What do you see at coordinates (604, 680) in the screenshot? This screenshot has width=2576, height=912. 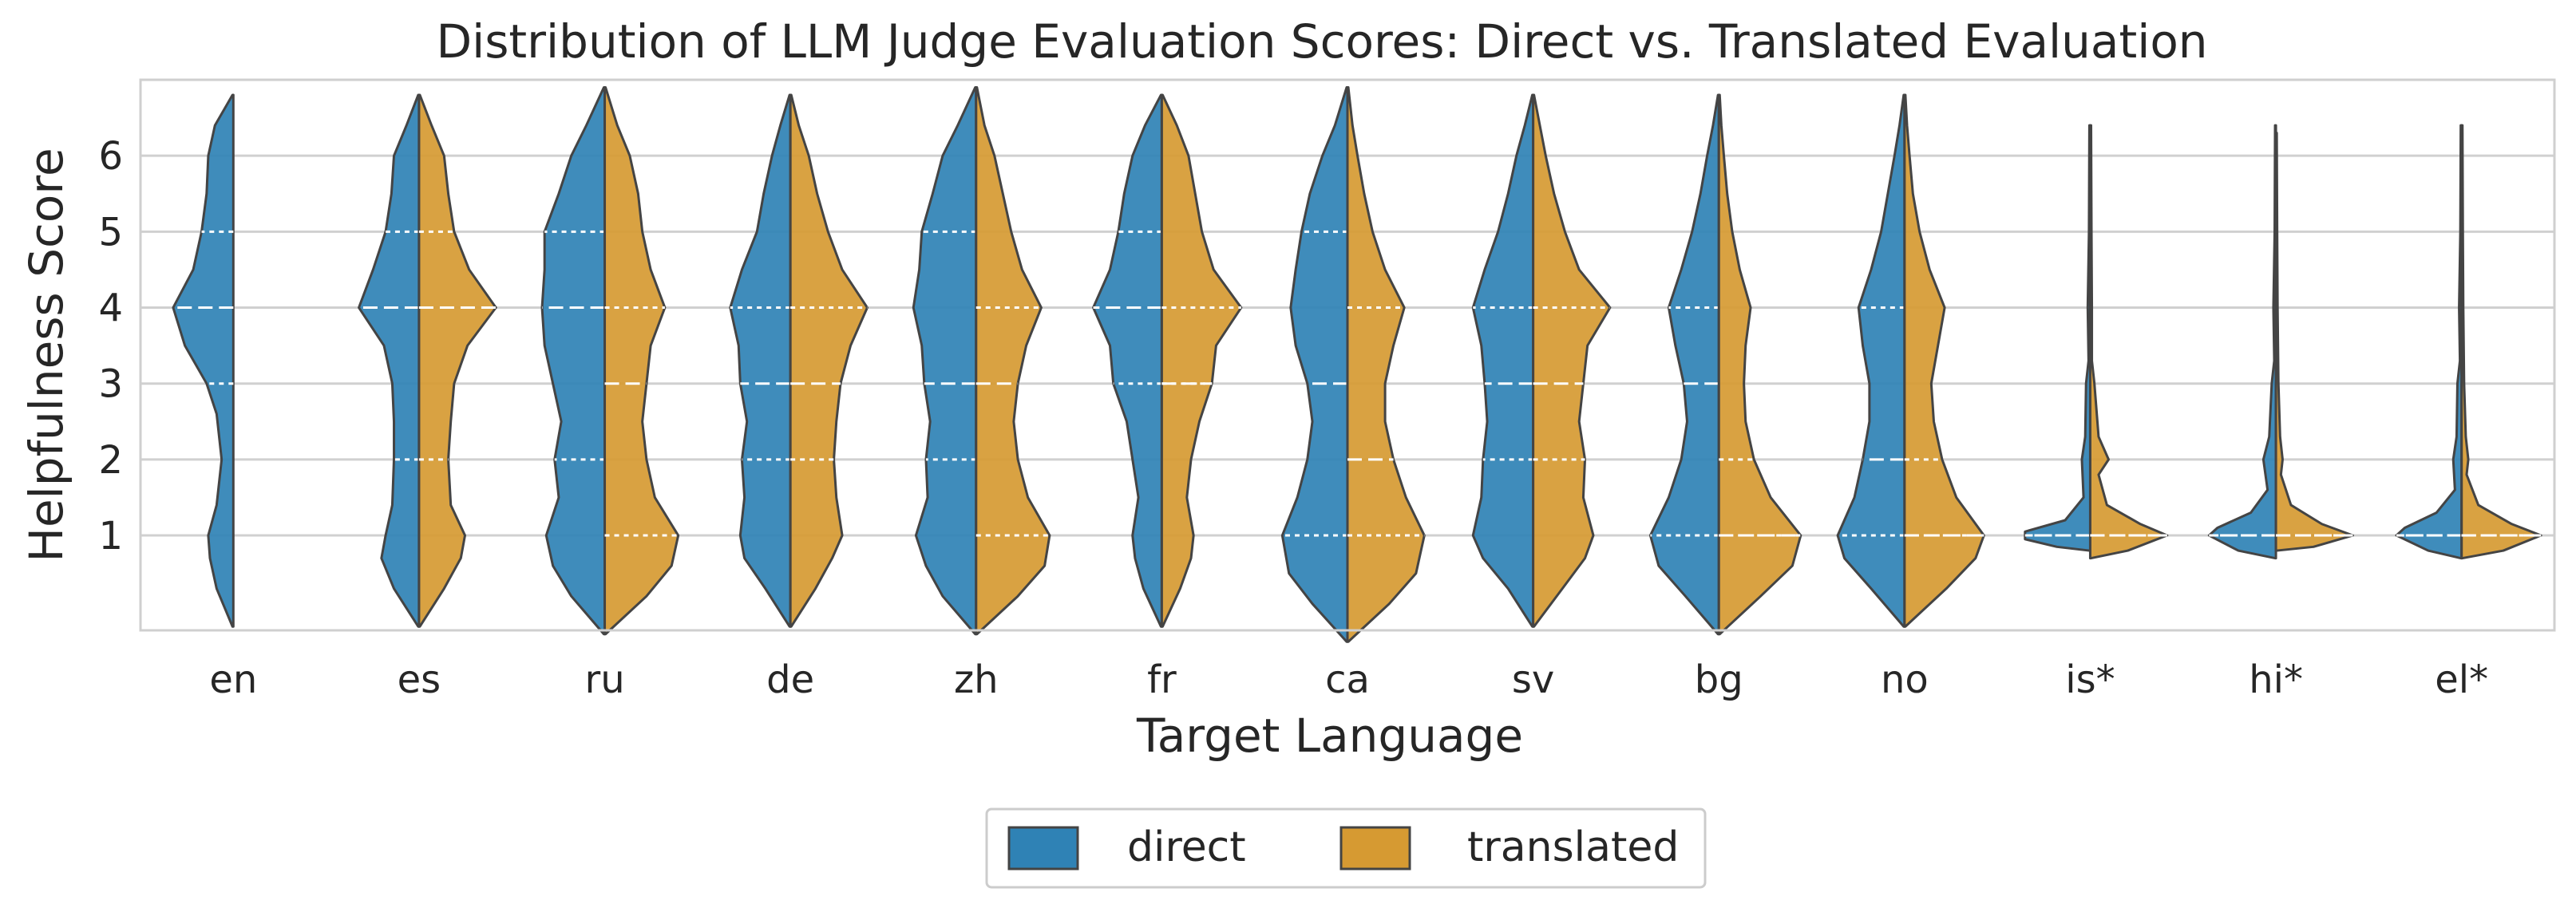 I see `x-tick-label: ru` at bounding box center [604, 680].